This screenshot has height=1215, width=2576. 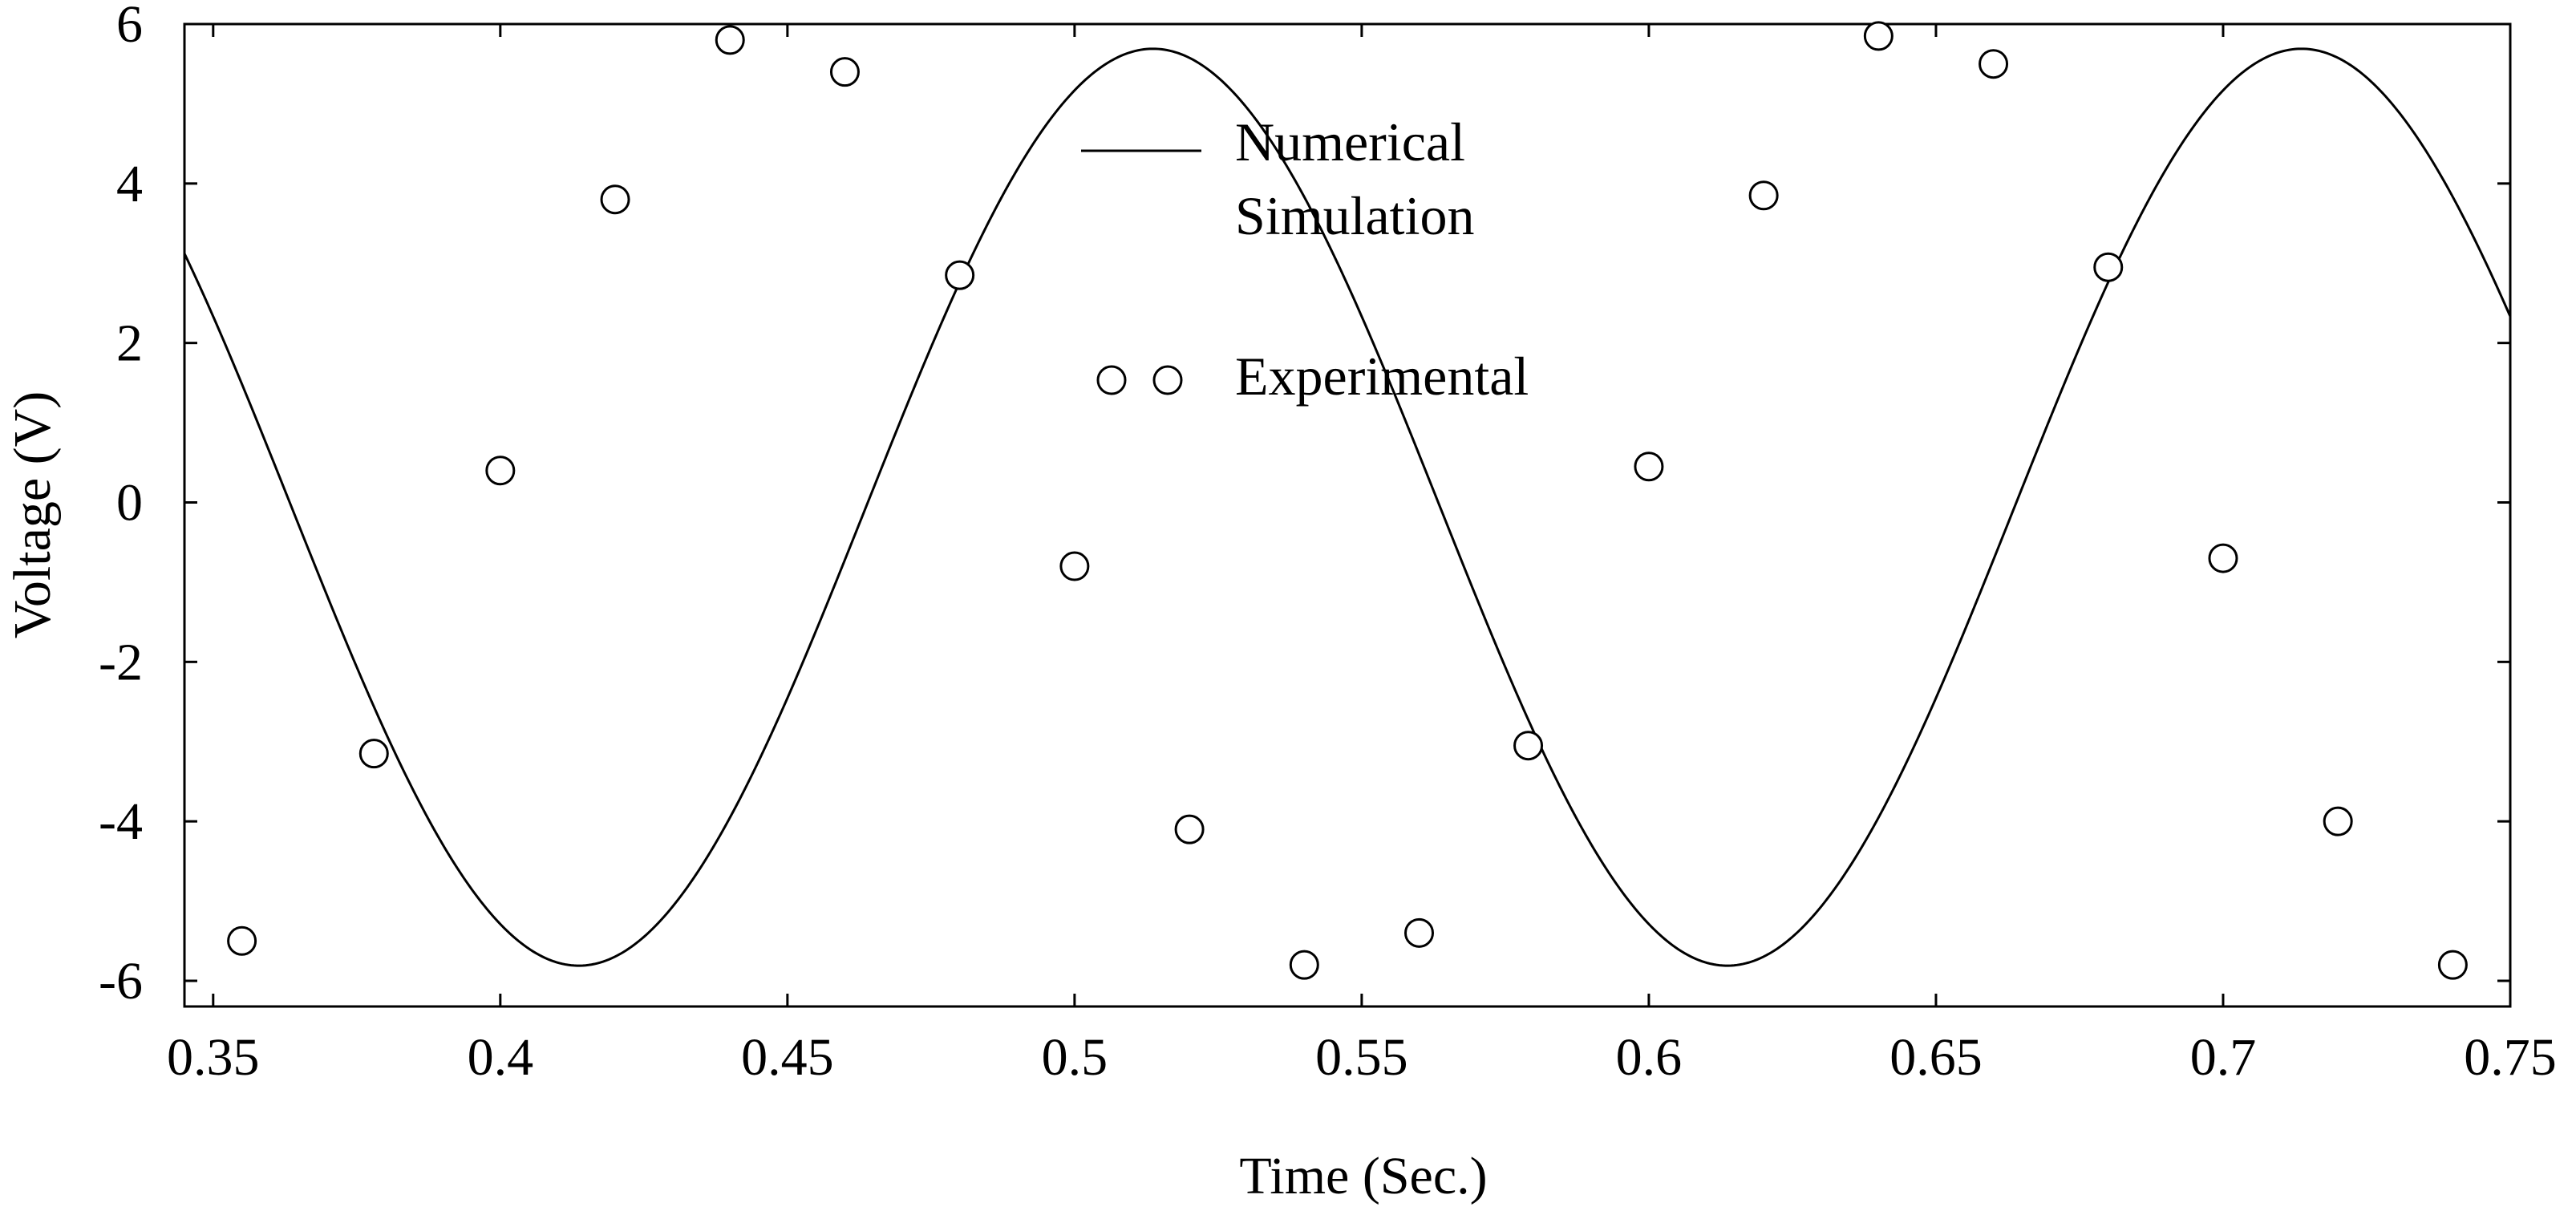 I want to click on x-tick-label: 0.35, so click(x=213, y=1057).